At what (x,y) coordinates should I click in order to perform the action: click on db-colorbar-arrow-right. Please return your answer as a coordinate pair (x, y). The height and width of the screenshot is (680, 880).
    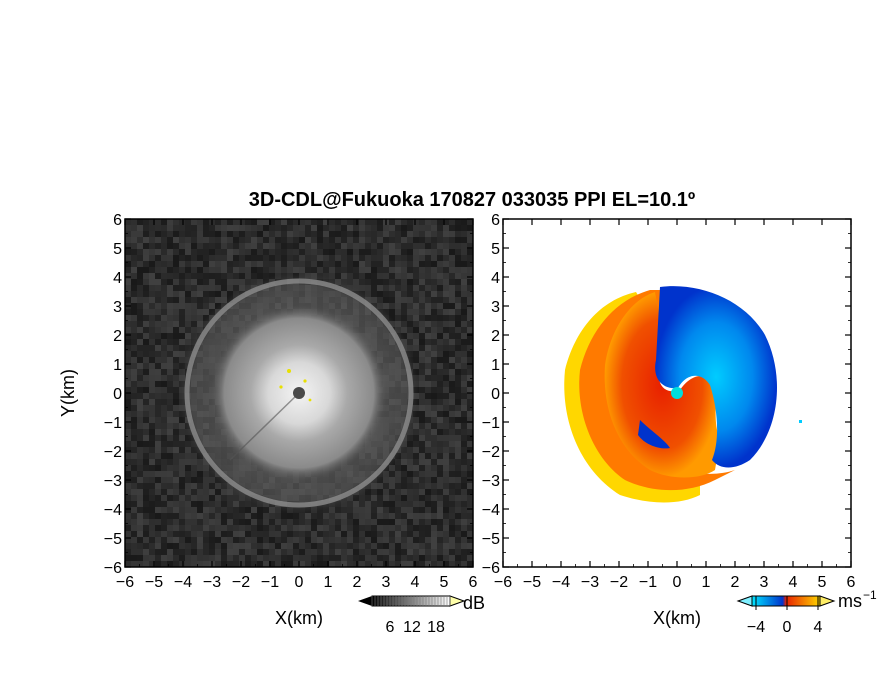
    Looking at the image, I should click on (457, 601).